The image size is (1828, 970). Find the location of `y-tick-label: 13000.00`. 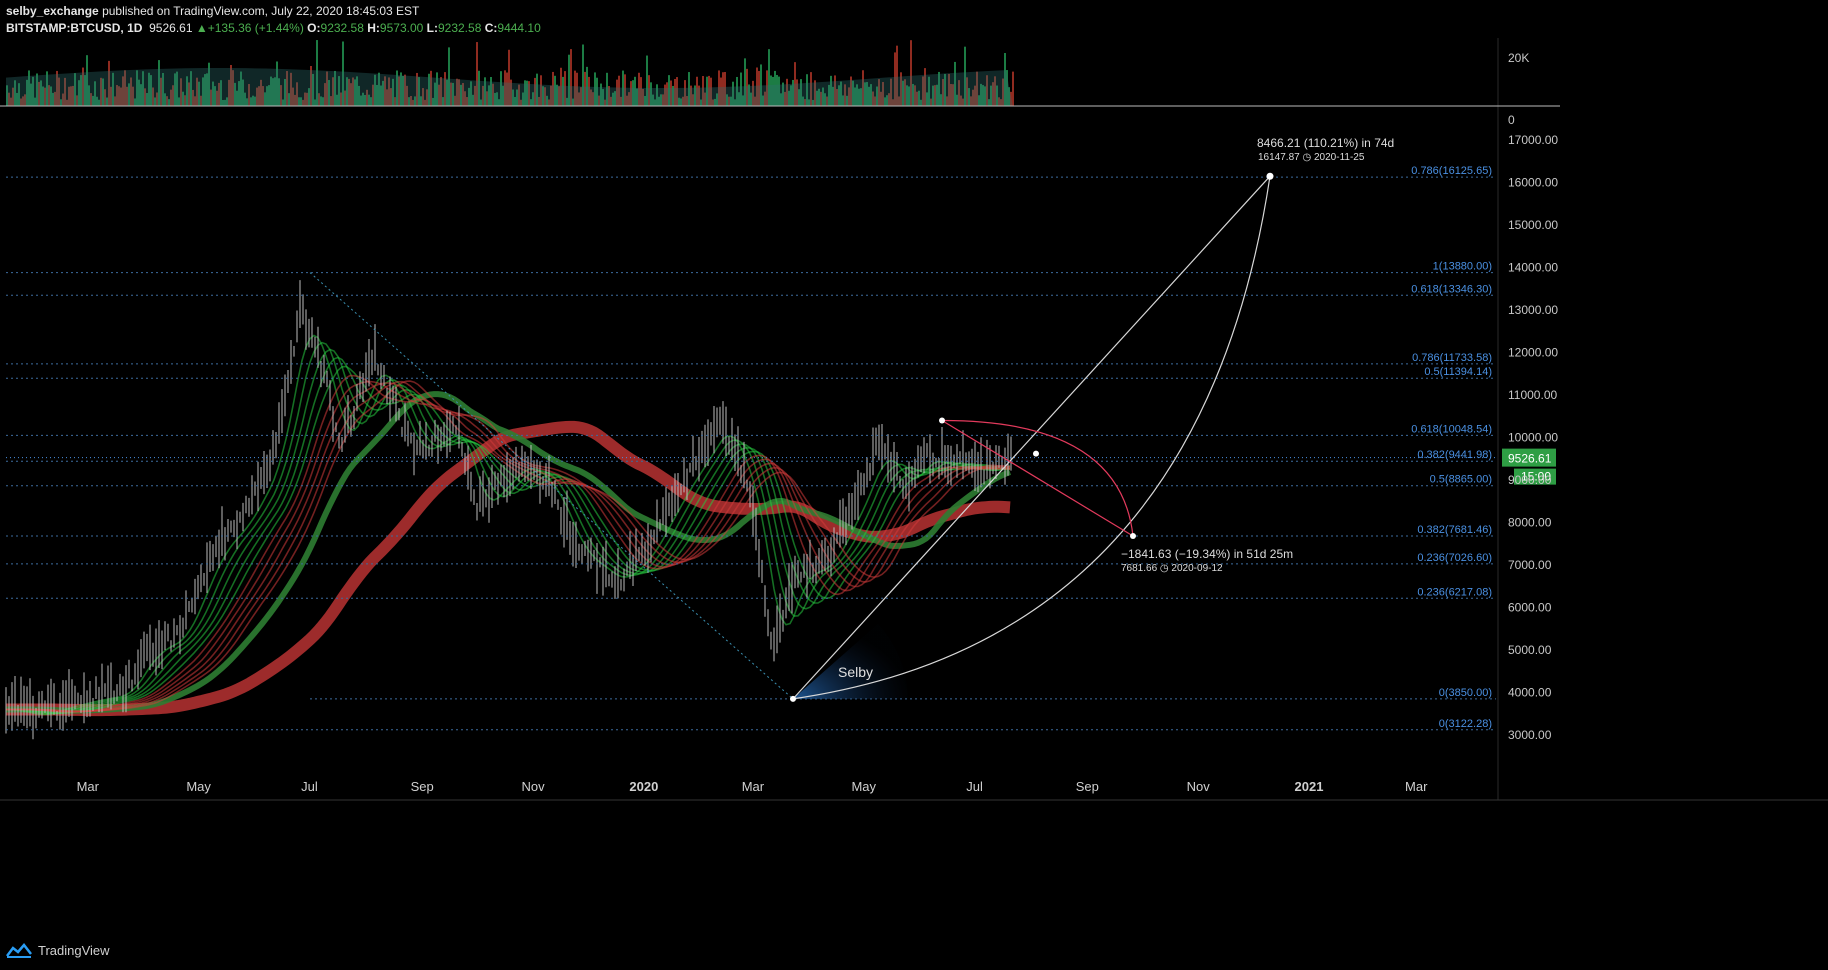

y-tick-label: 13000.00 is located at coordinates (1533, 310).